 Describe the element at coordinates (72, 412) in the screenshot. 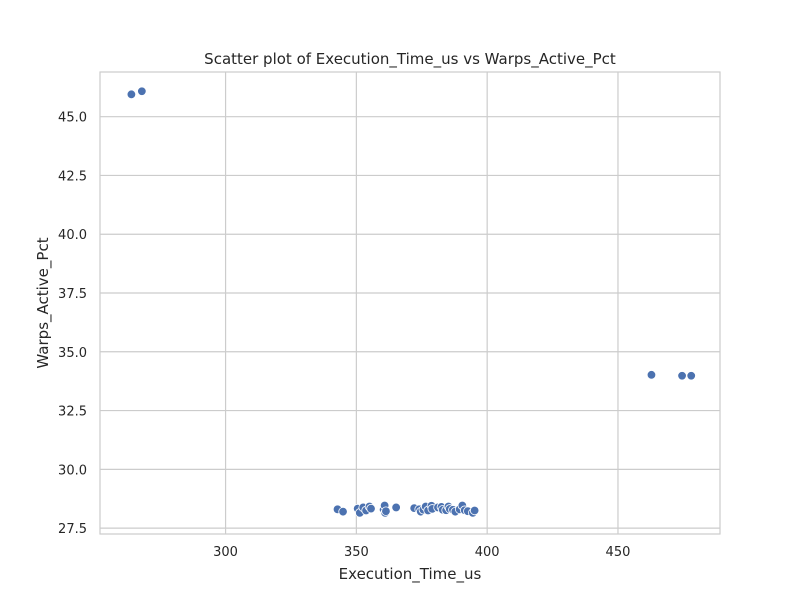

I see `y-tick-label: 32.5` at that location.